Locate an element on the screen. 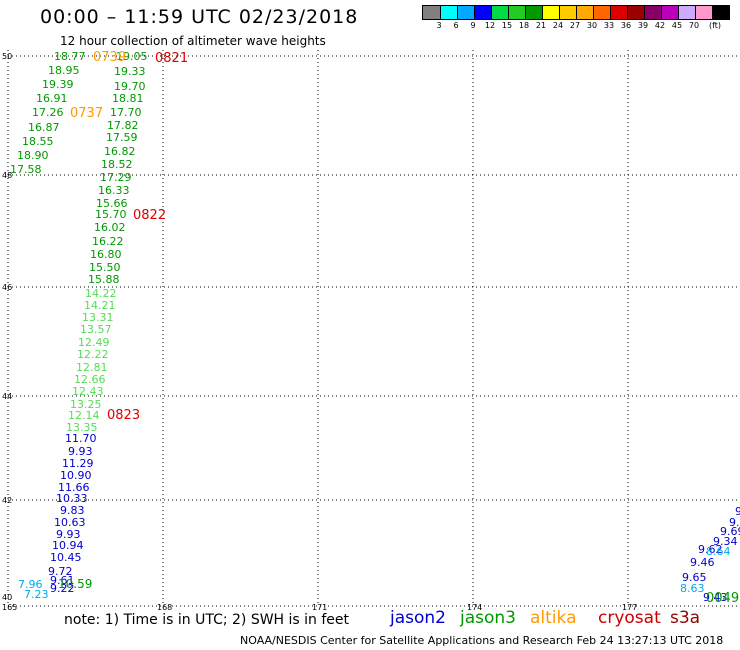  wave-height-reading: 12.43 is located at coordinates (88, 391).